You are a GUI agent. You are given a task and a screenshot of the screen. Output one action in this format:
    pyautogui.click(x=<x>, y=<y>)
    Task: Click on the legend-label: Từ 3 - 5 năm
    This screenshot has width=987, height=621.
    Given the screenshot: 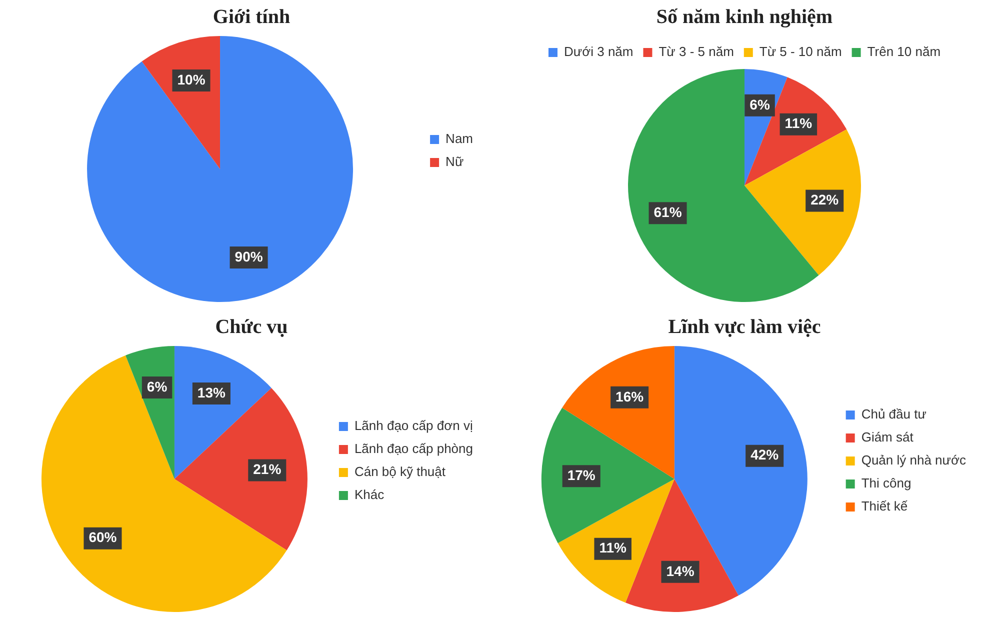 What is the action you would take?
    pyautogui.click(x=696, y=52)
    